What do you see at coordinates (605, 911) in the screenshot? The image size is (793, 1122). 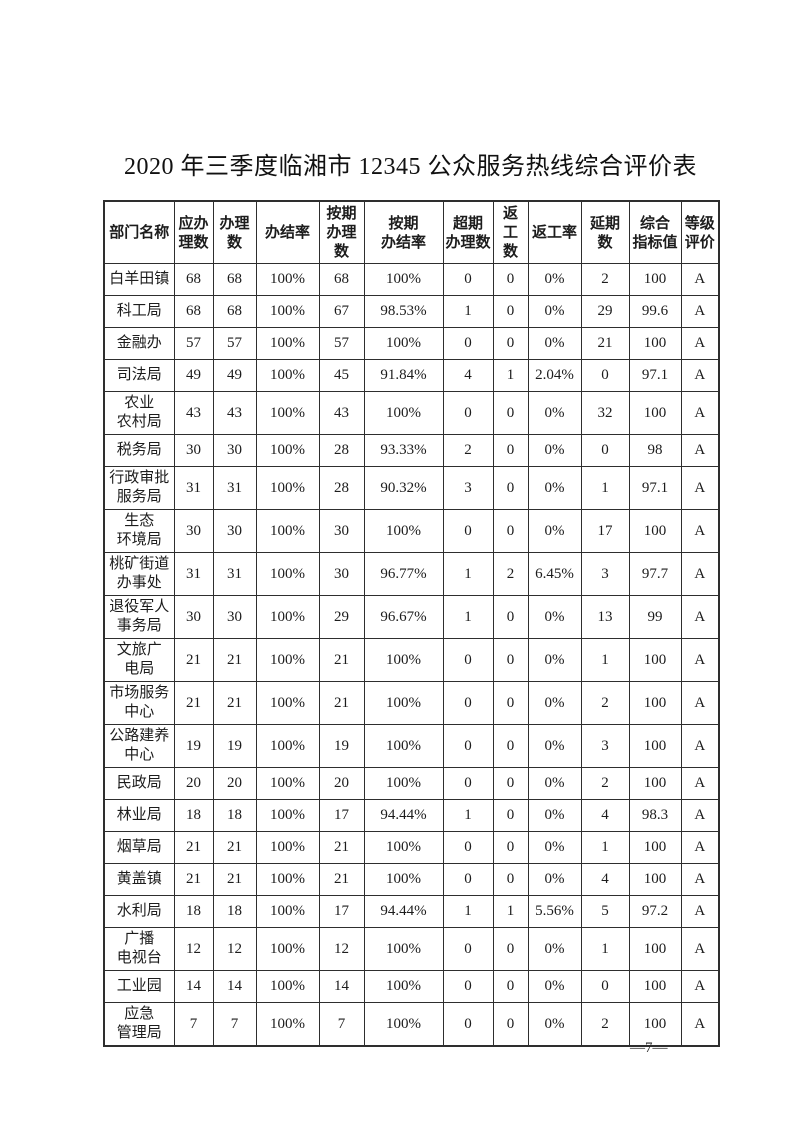 I see `table-cell: 5` at bounding box center [605, 911].